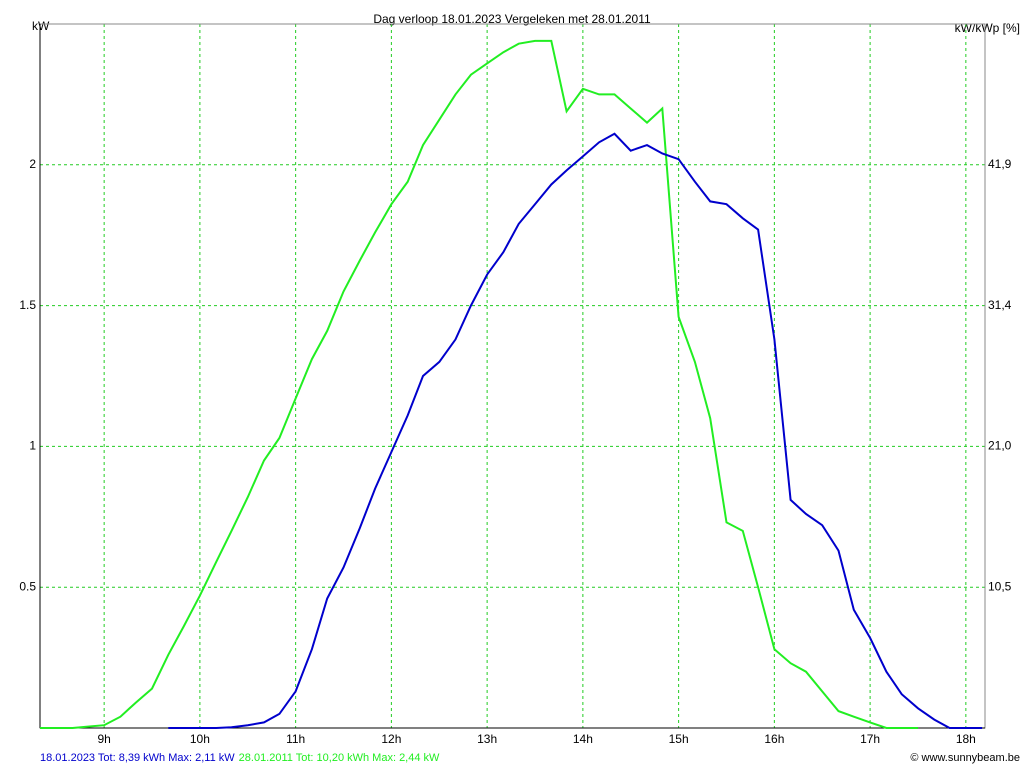 The height and width of the screenshot is (768, 1024). I want to click on y2-tick-label: 21,0, so click(1000, 446).